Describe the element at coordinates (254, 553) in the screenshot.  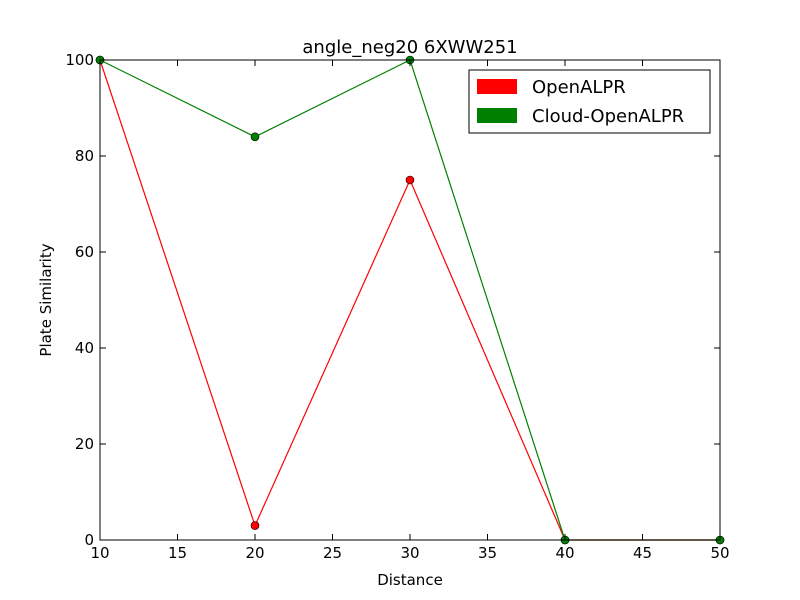
I see `x-tick-label-2: 20` at that location.